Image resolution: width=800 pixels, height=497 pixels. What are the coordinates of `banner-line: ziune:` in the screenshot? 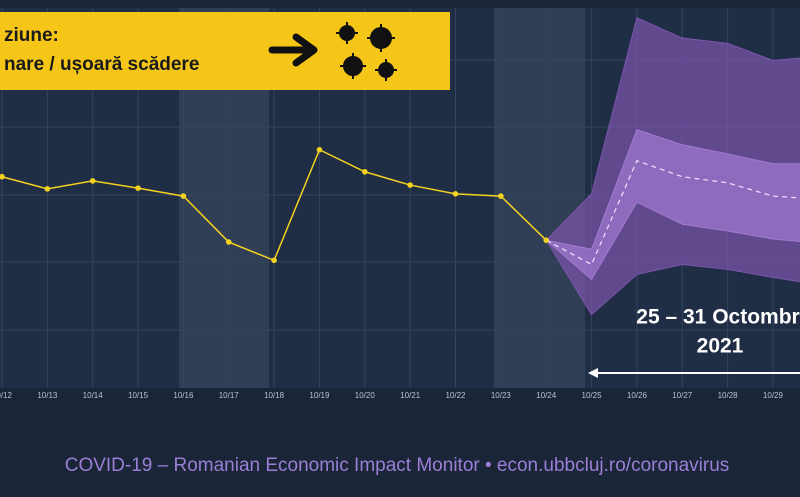 It's located at (31, 35).